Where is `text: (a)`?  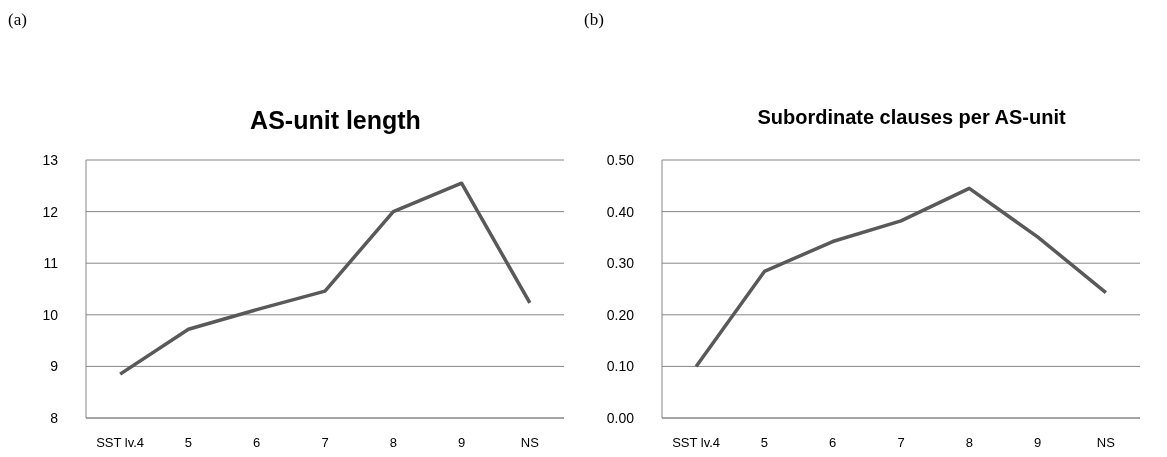
text: (a) is located at coordinates (17, 20).